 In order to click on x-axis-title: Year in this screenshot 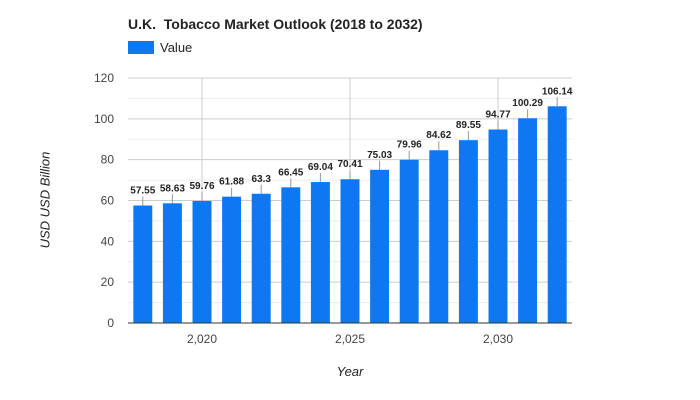, I will do `click(350, 371)`.